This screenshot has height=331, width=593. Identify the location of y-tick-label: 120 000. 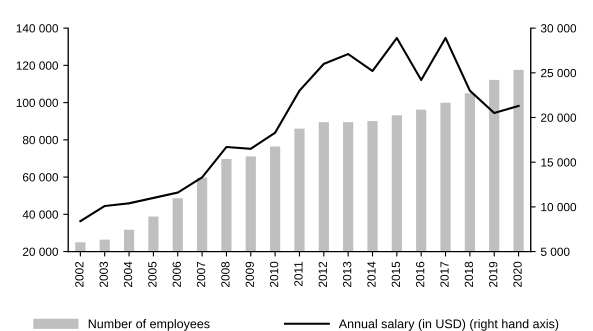
(37, 65).